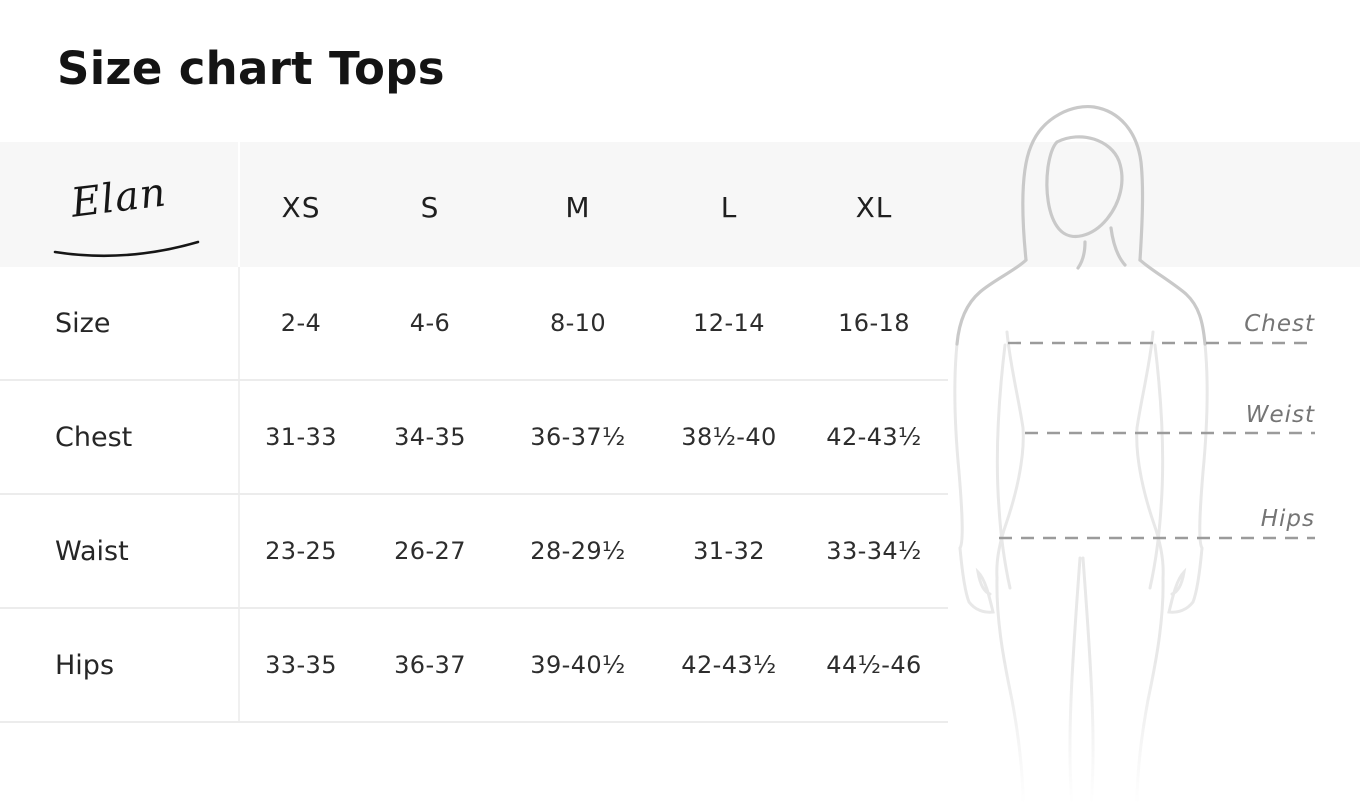 This screenshot has width=1360, height=804. I want to click on table-row-waist: Waist 23-25 26-27 28-29½ 31-32 33-34½, so click(474, 552).